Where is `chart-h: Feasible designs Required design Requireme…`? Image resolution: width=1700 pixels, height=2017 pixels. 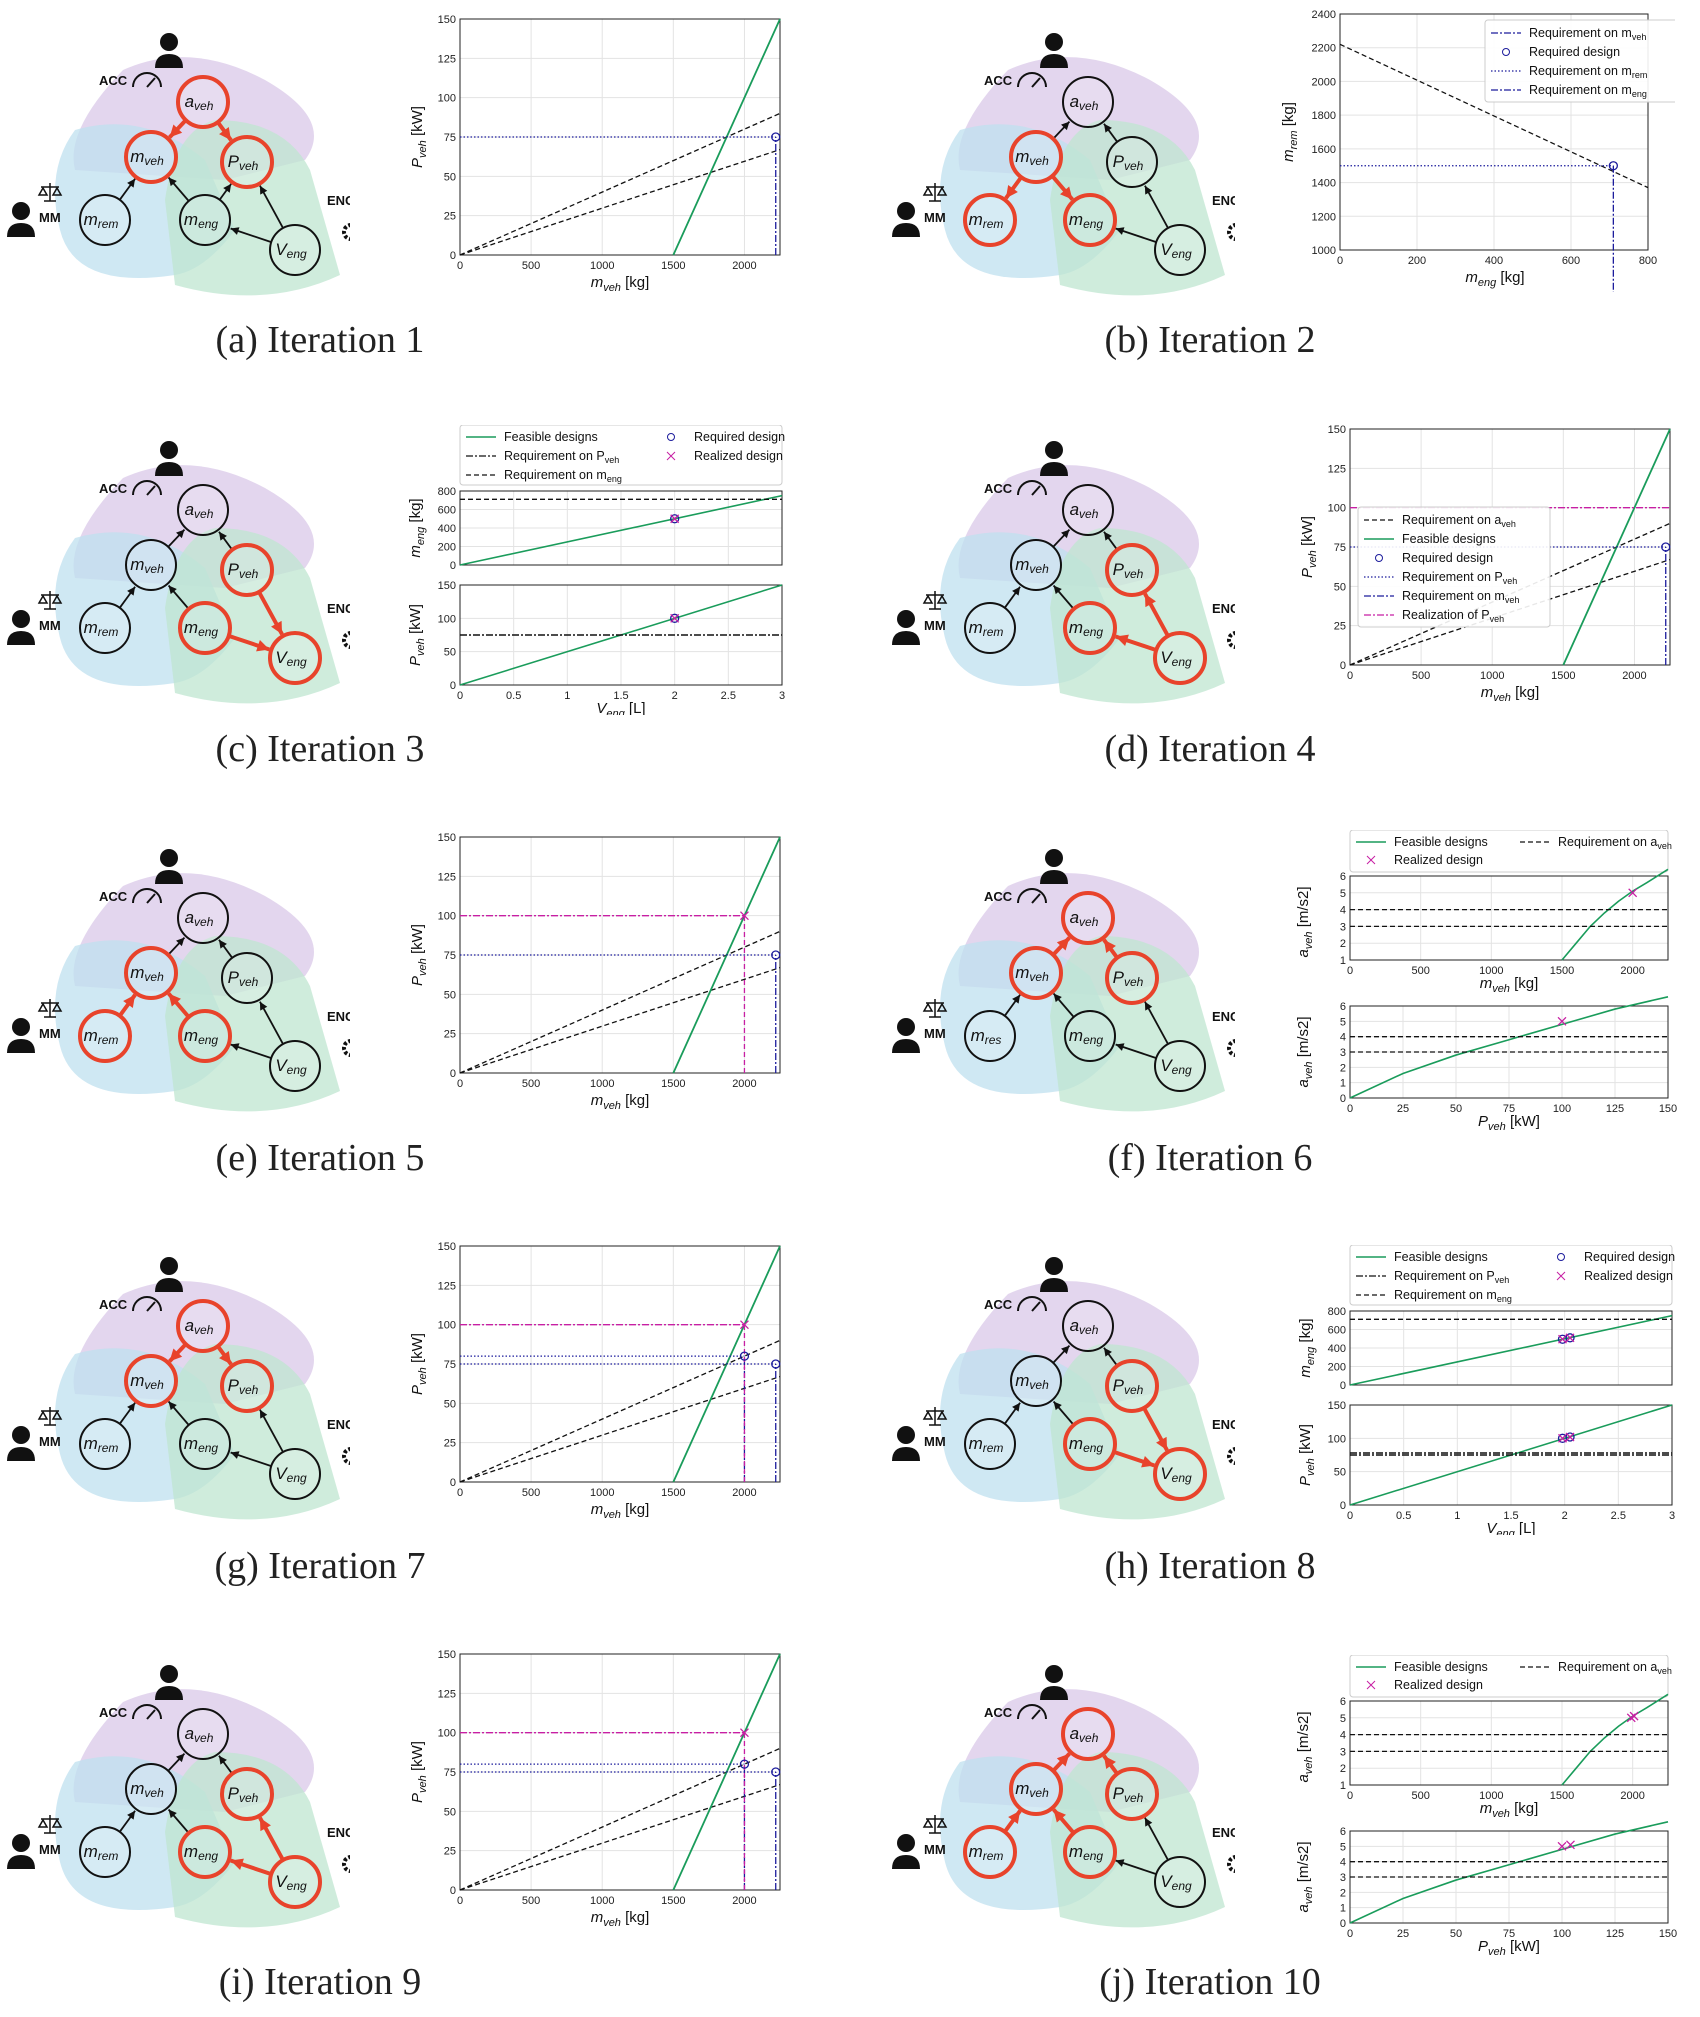
chart-h: Feasible designs Required design Requireme… is located at coordinates (1486, 1390).